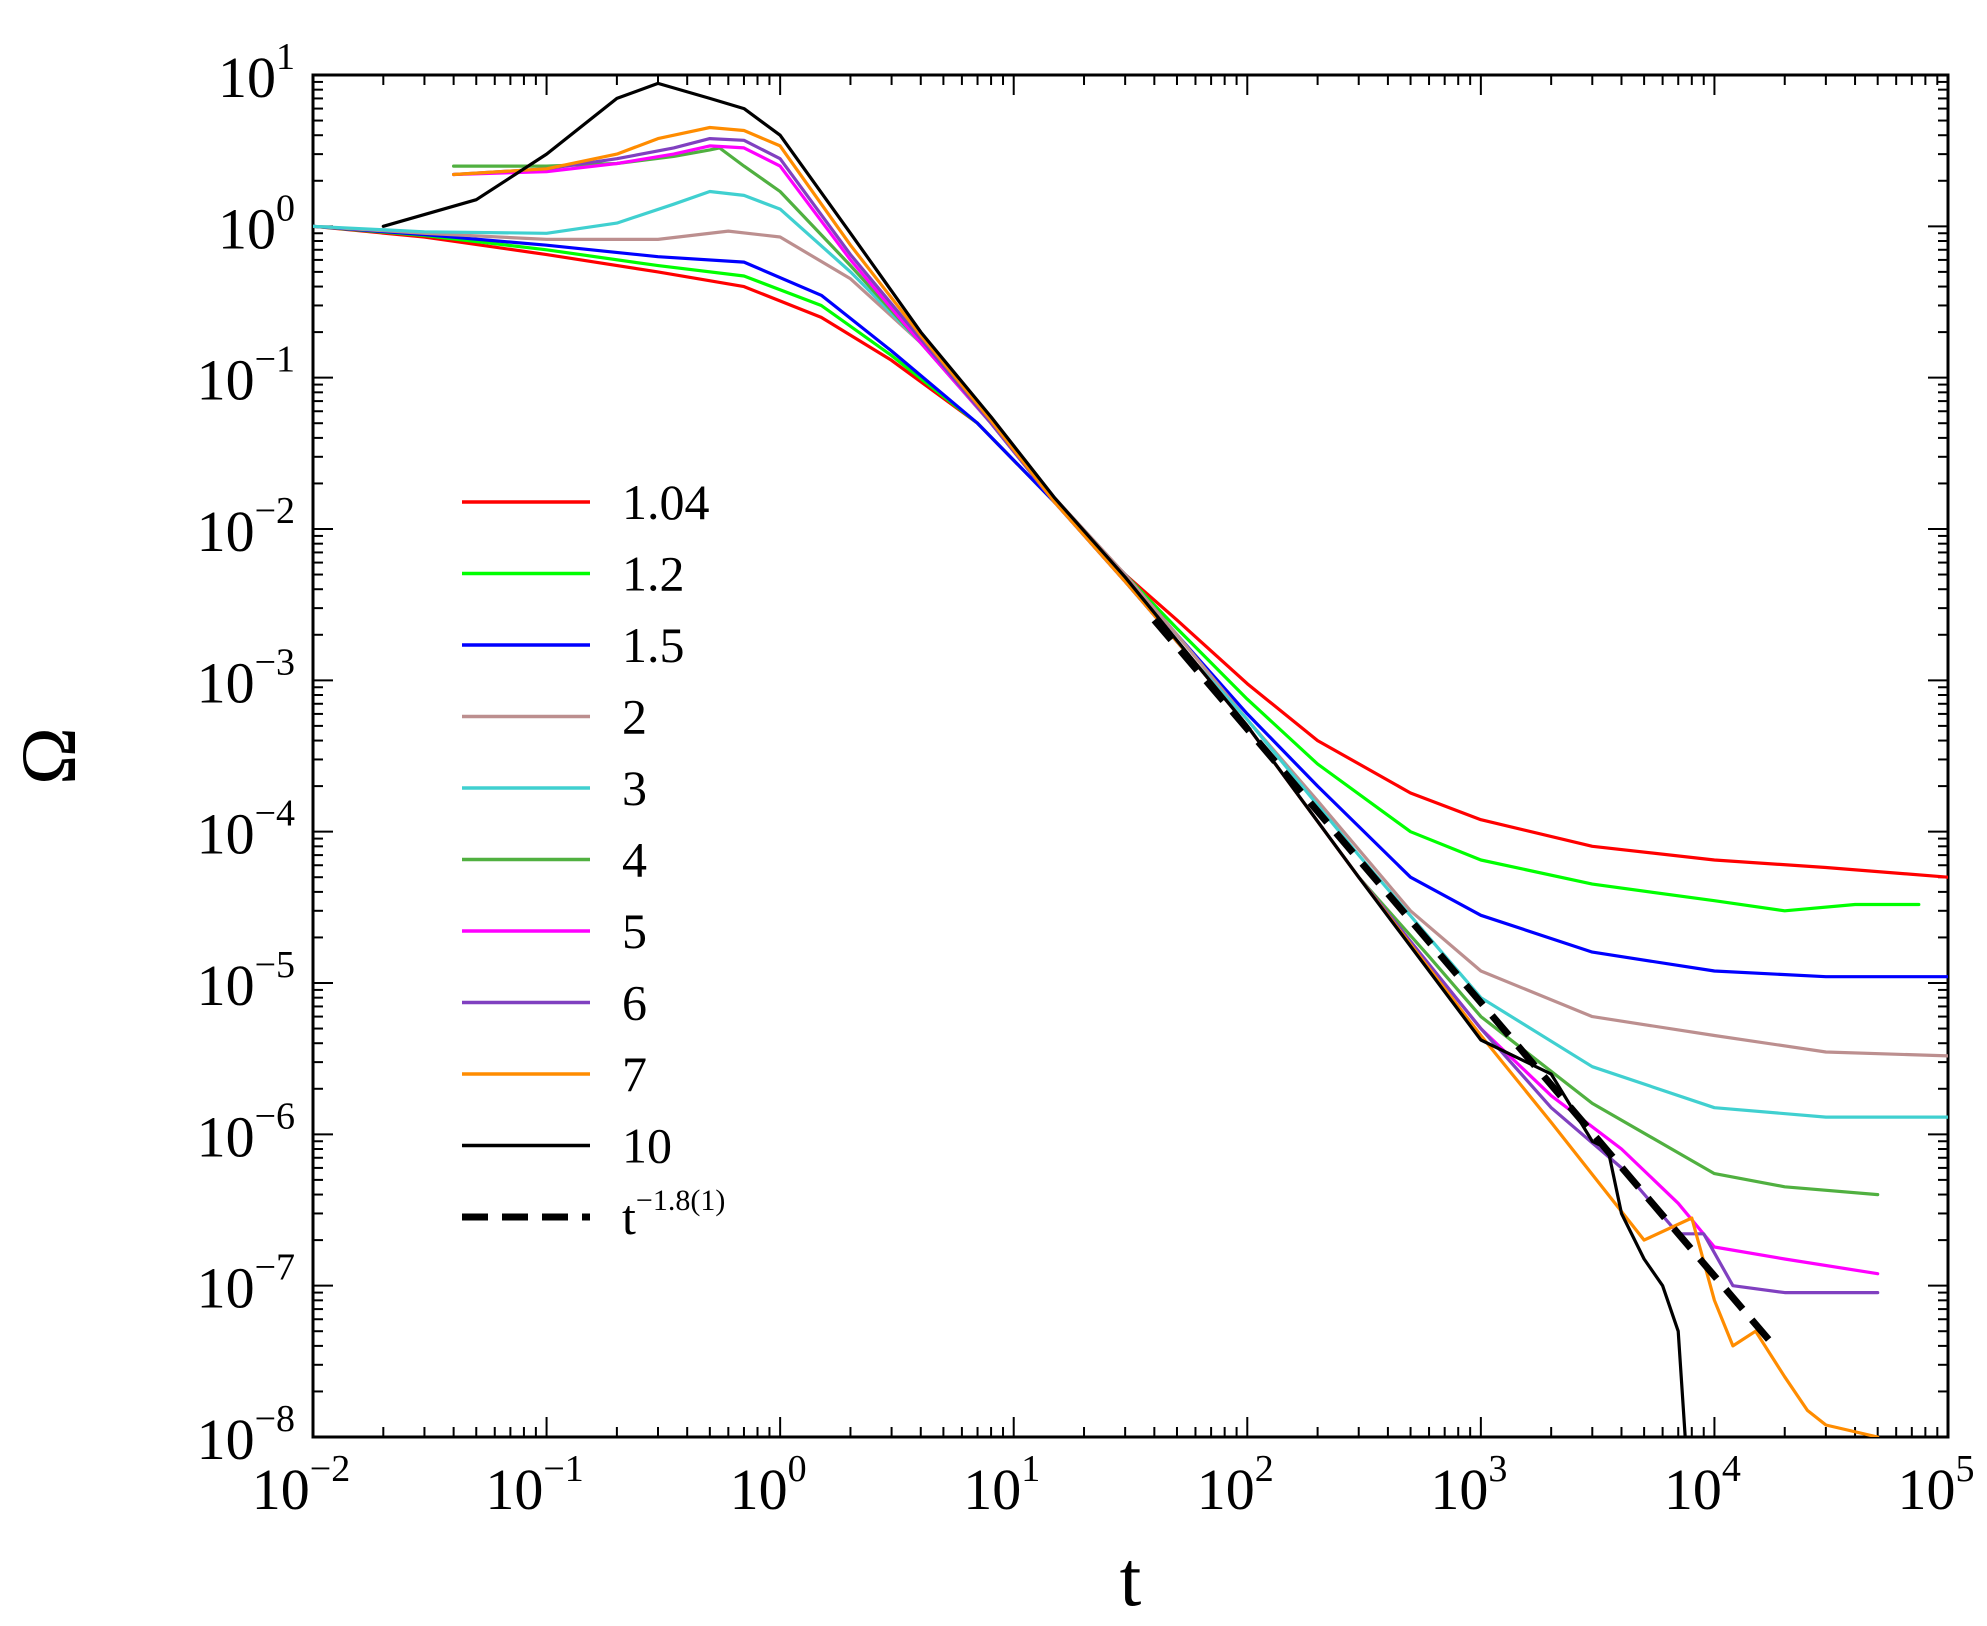  Describe the element at coordinates (1131, 1578) in the screenshot. I see `x-axis-title: t` at that location.